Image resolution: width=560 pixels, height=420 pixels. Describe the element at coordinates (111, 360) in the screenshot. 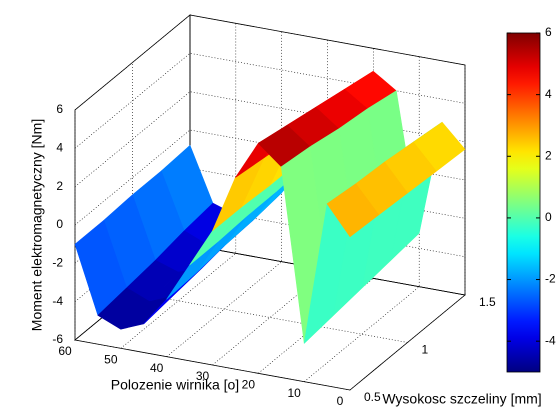

I see `x-tick-label: 50` at that location.